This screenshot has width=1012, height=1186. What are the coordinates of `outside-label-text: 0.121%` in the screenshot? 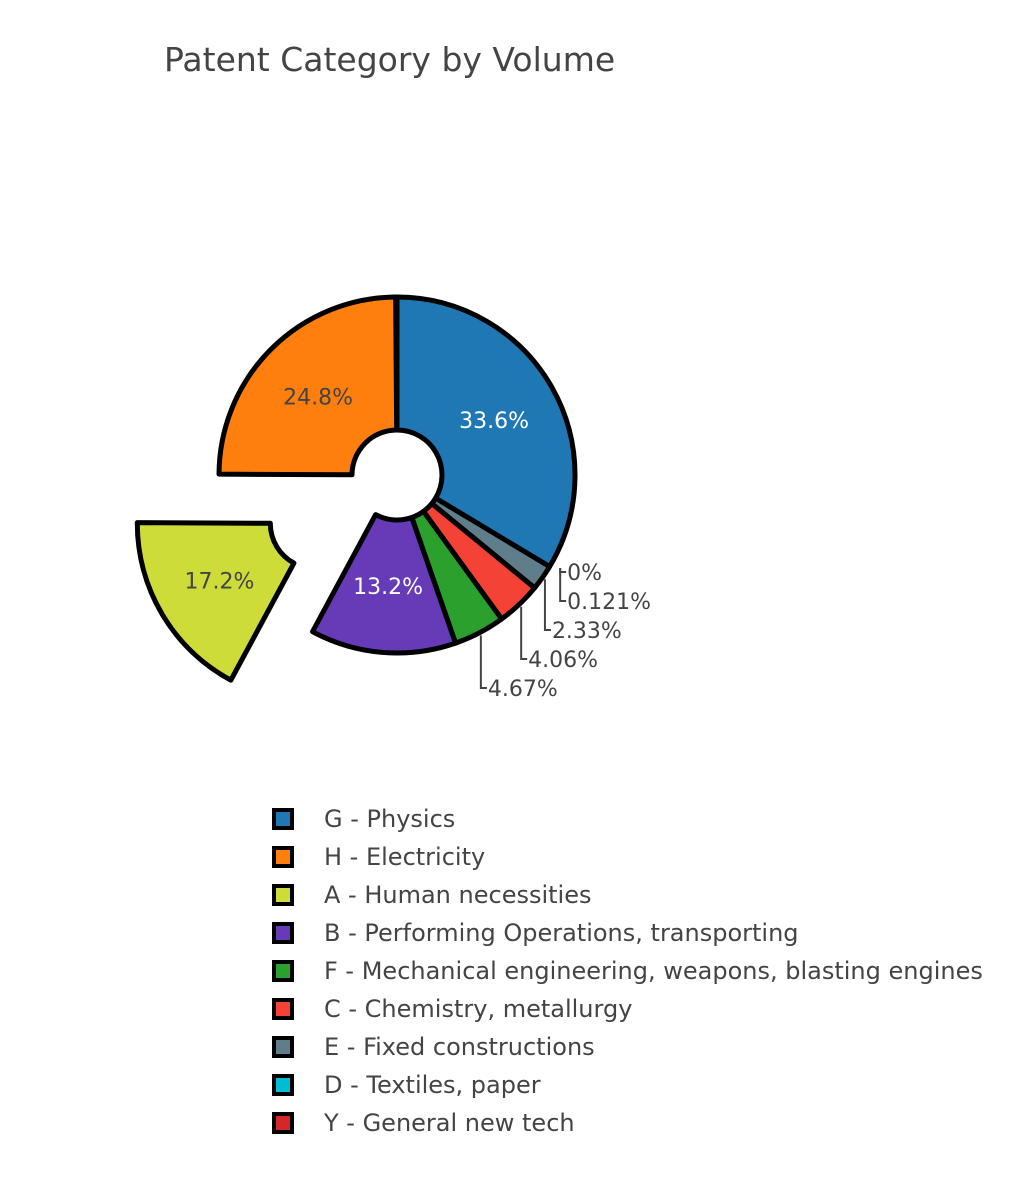 It's located at (609, 602).